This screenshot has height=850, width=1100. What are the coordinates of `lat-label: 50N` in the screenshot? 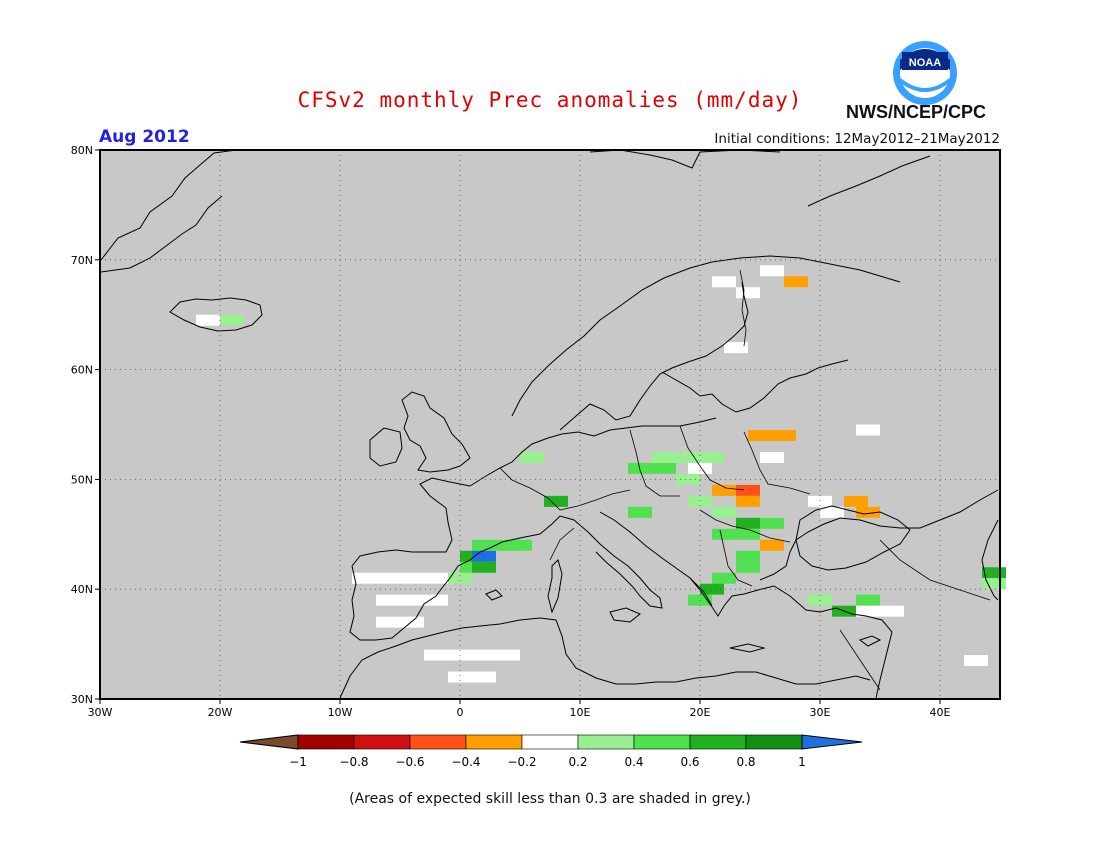 It's located at (82, 479).